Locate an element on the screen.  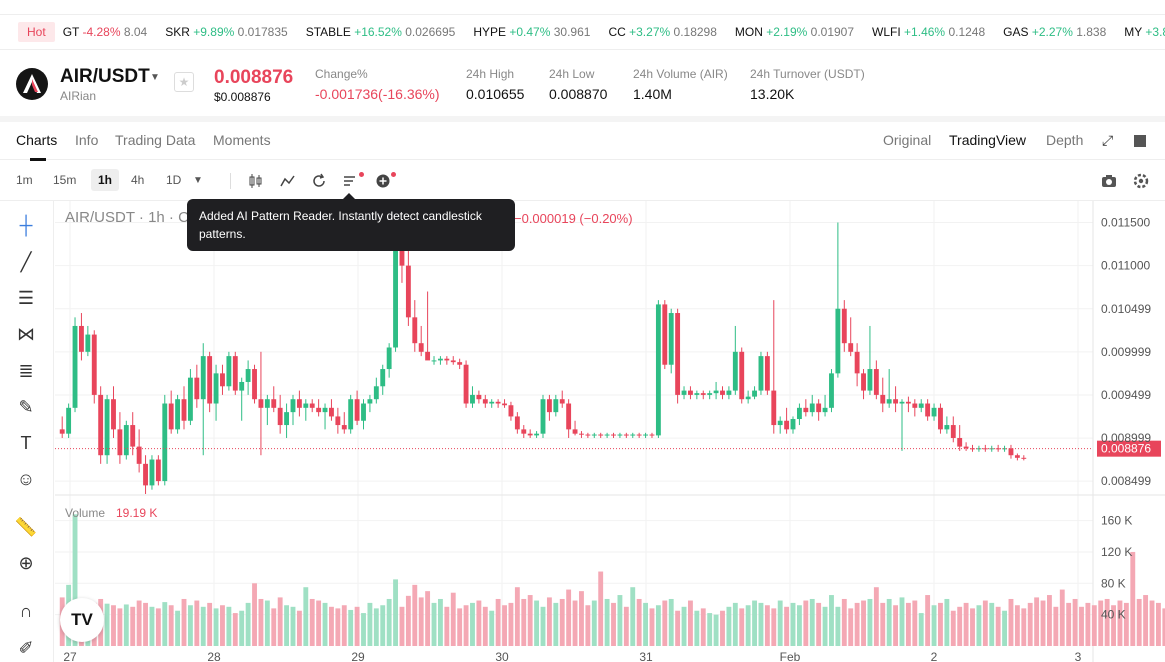
camera-icon is located at coordinates (1109, 181).